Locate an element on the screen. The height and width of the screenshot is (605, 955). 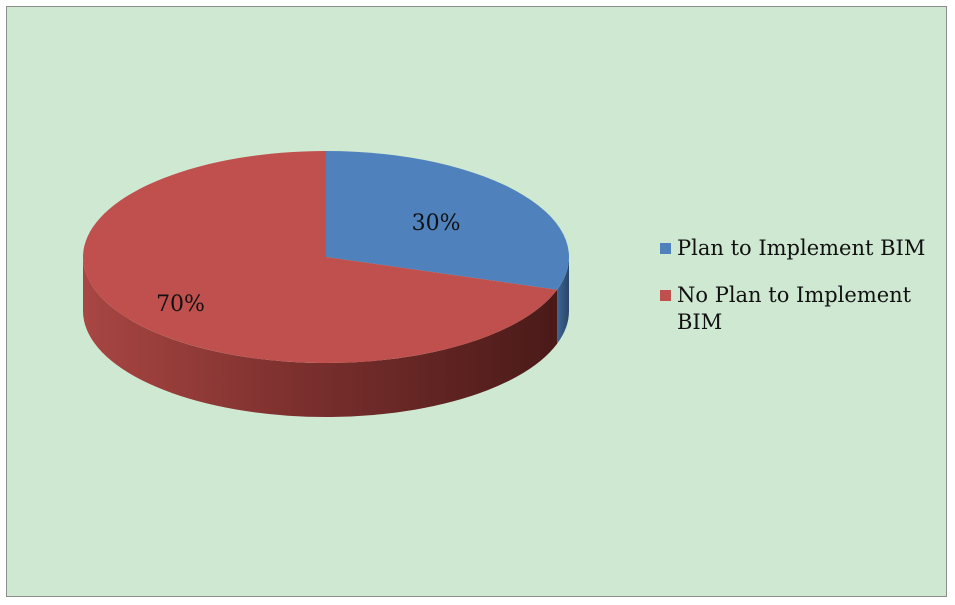
pie-sides is located at coordinates (326, 337).